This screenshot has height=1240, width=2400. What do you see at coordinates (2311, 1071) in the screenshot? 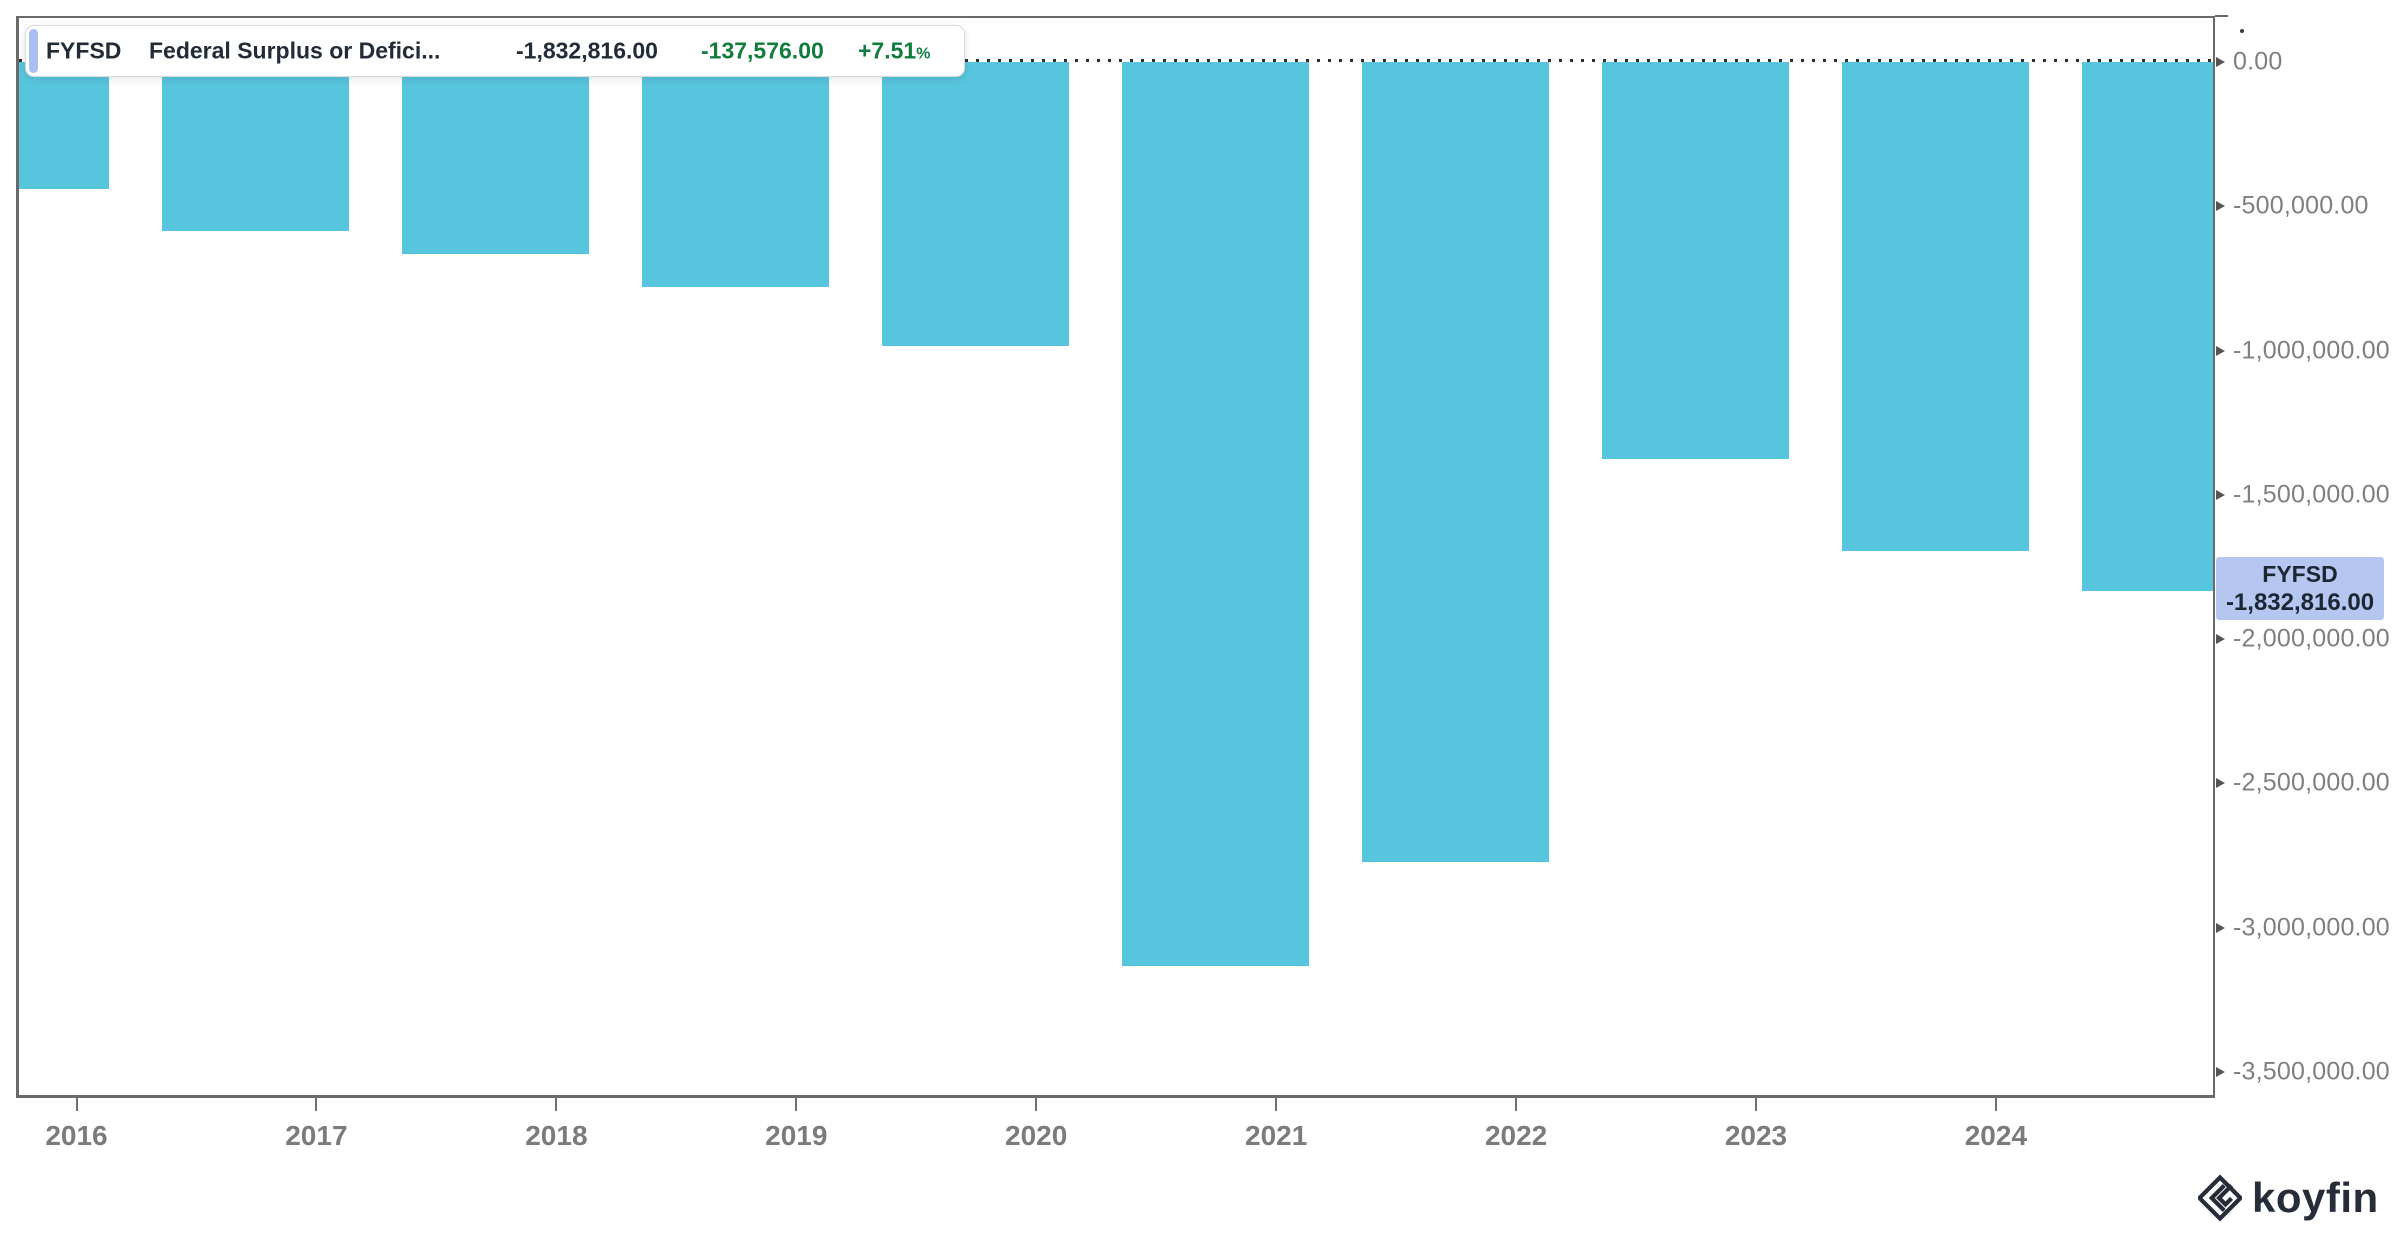
I see `y-tick-label: -3,500,000.00` at bounding box center [2311, 1071].